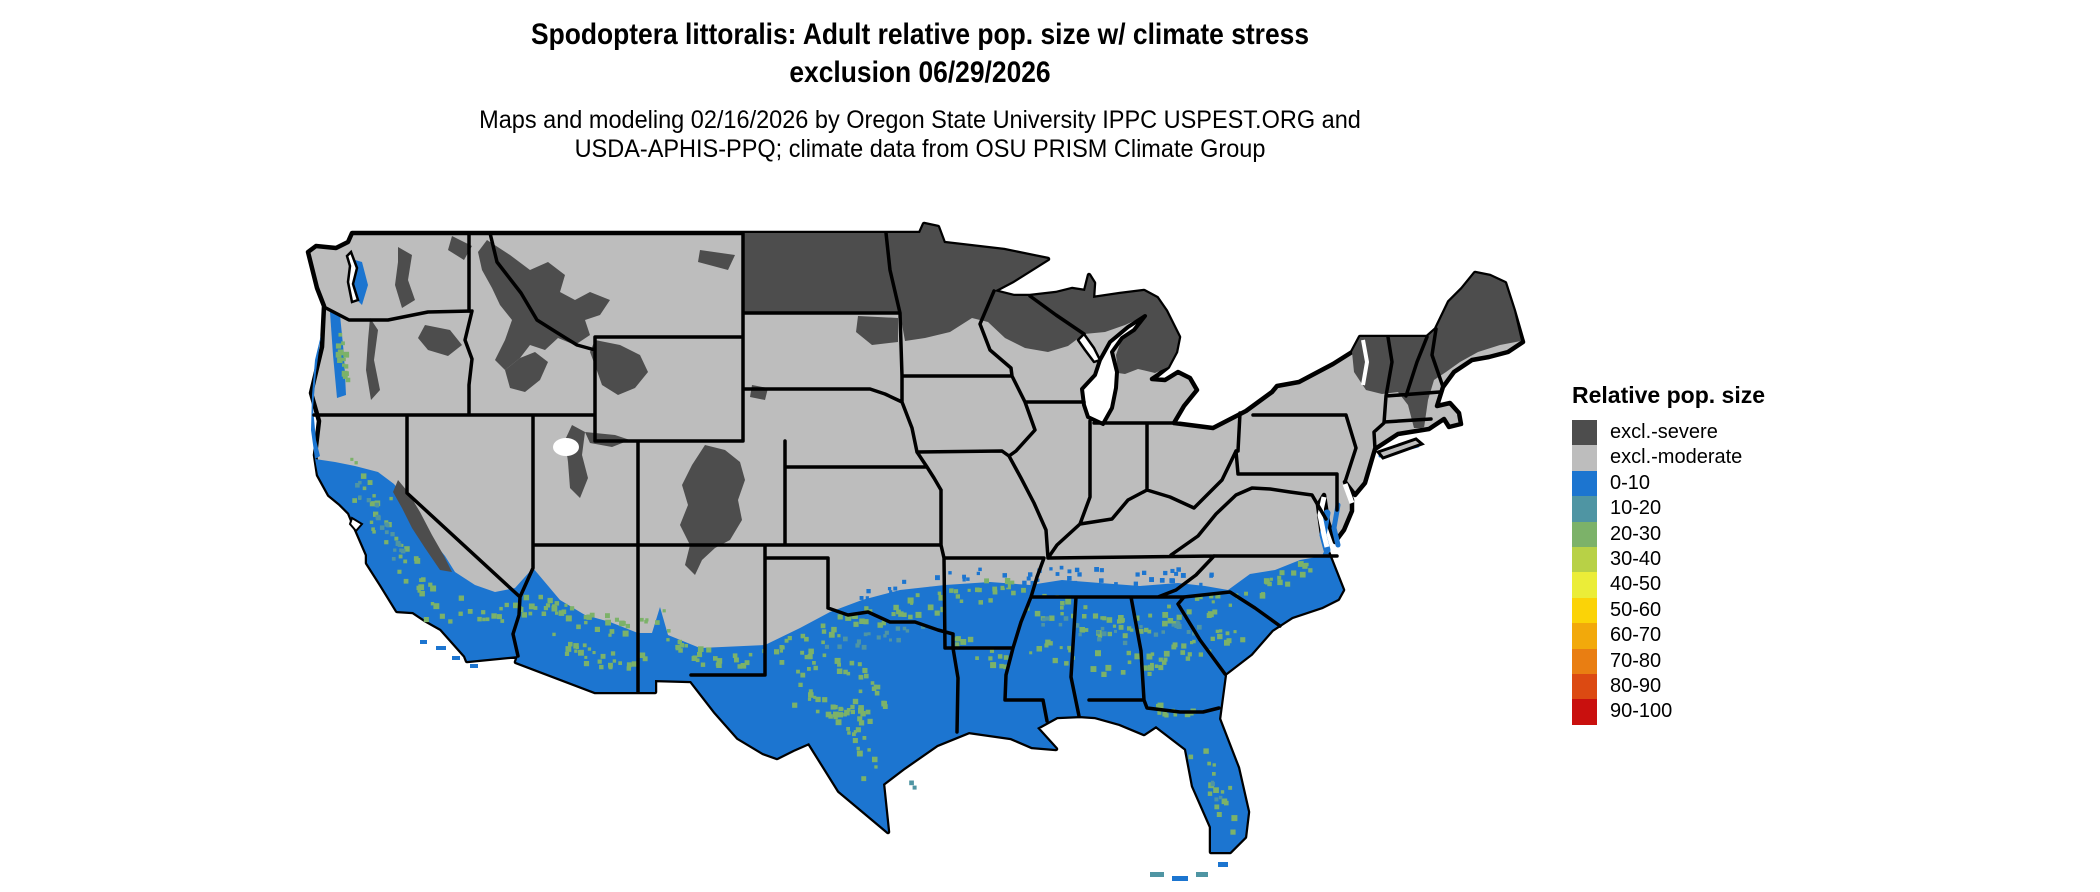 This screenshot has height=892, width=2100. What do you see at coordinates (1630, 482) in the screenshot?
I see `legend-label: 0-10` at bounding box center [1630, 482].